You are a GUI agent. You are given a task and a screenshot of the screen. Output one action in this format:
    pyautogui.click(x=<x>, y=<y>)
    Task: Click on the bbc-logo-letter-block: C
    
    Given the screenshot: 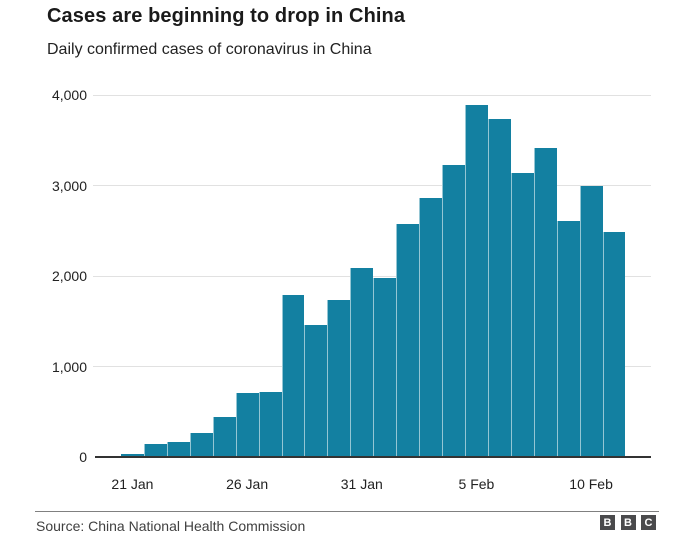 What is the action you would take?
    pyautogui.click(x=648, y=522)
    